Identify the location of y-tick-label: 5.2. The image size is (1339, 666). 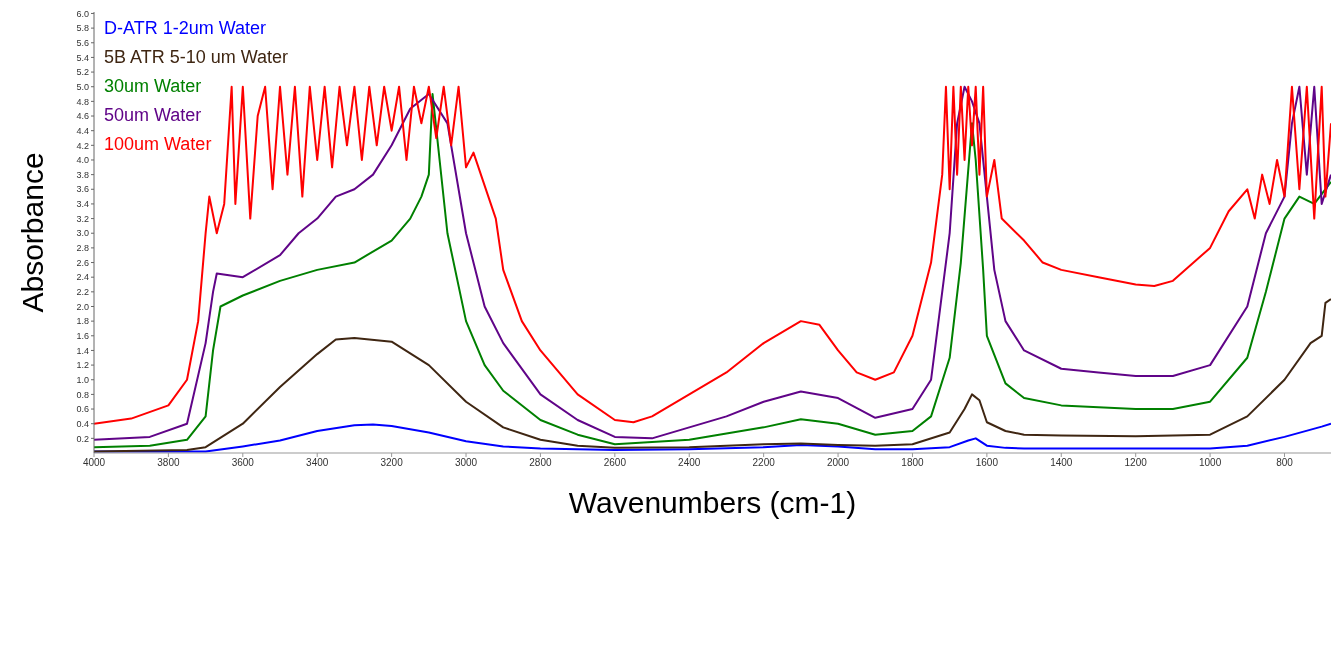
(82, 72).